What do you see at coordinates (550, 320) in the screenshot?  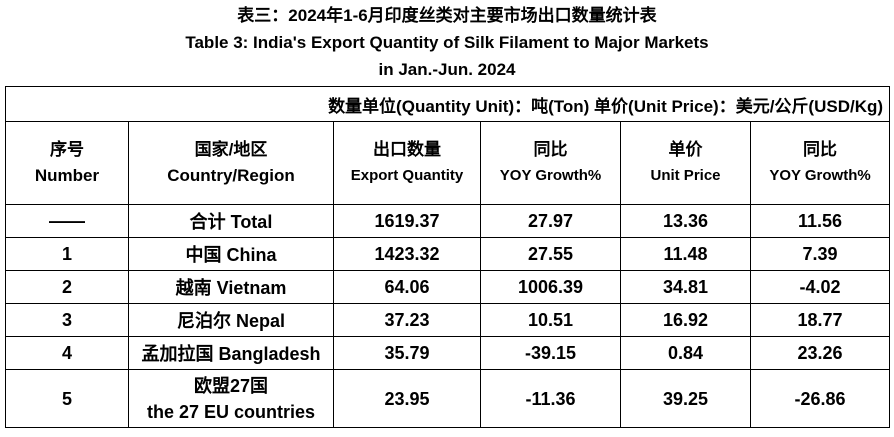 I see `table-cell: 10.51` at bounding box center [550, 320].